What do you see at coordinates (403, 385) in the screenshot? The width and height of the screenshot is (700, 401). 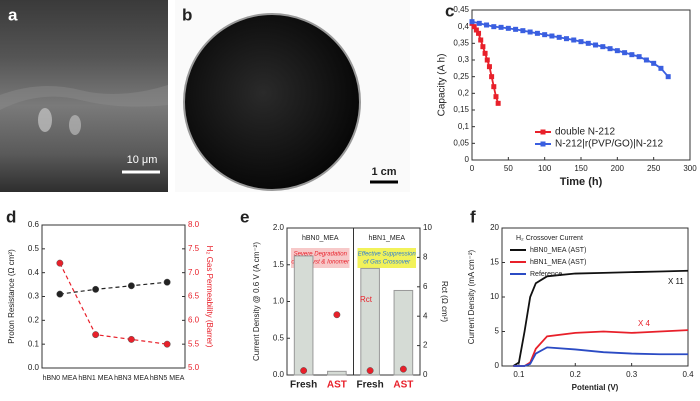 I see `x-tick-label: AST` at bounding box center [403, 385].